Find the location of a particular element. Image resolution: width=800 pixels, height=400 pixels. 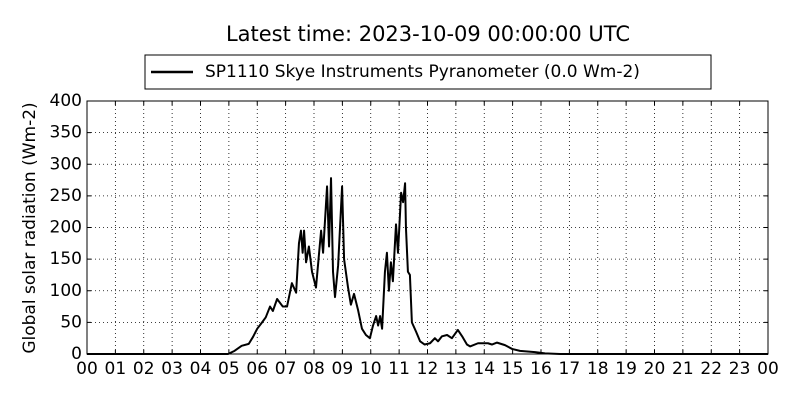

y-axis-label: Global solar radiation (Wm-2) is located at coordinates (30, 227).